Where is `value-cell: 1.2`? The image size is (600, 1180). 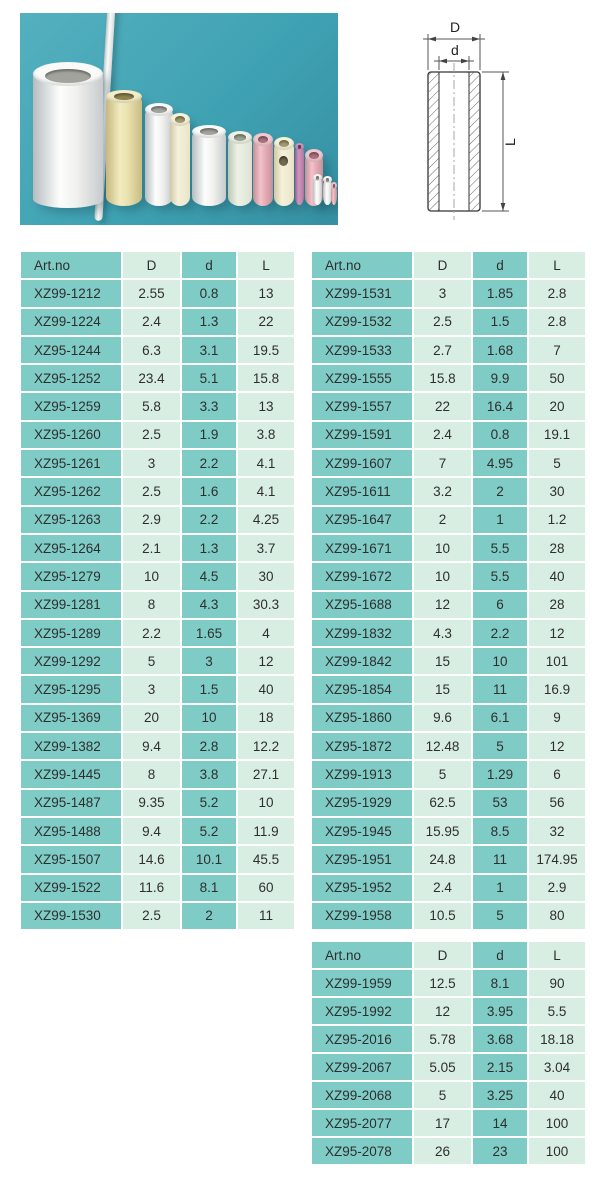
value-cell: 1.2 is located at coordinates (557, 519).